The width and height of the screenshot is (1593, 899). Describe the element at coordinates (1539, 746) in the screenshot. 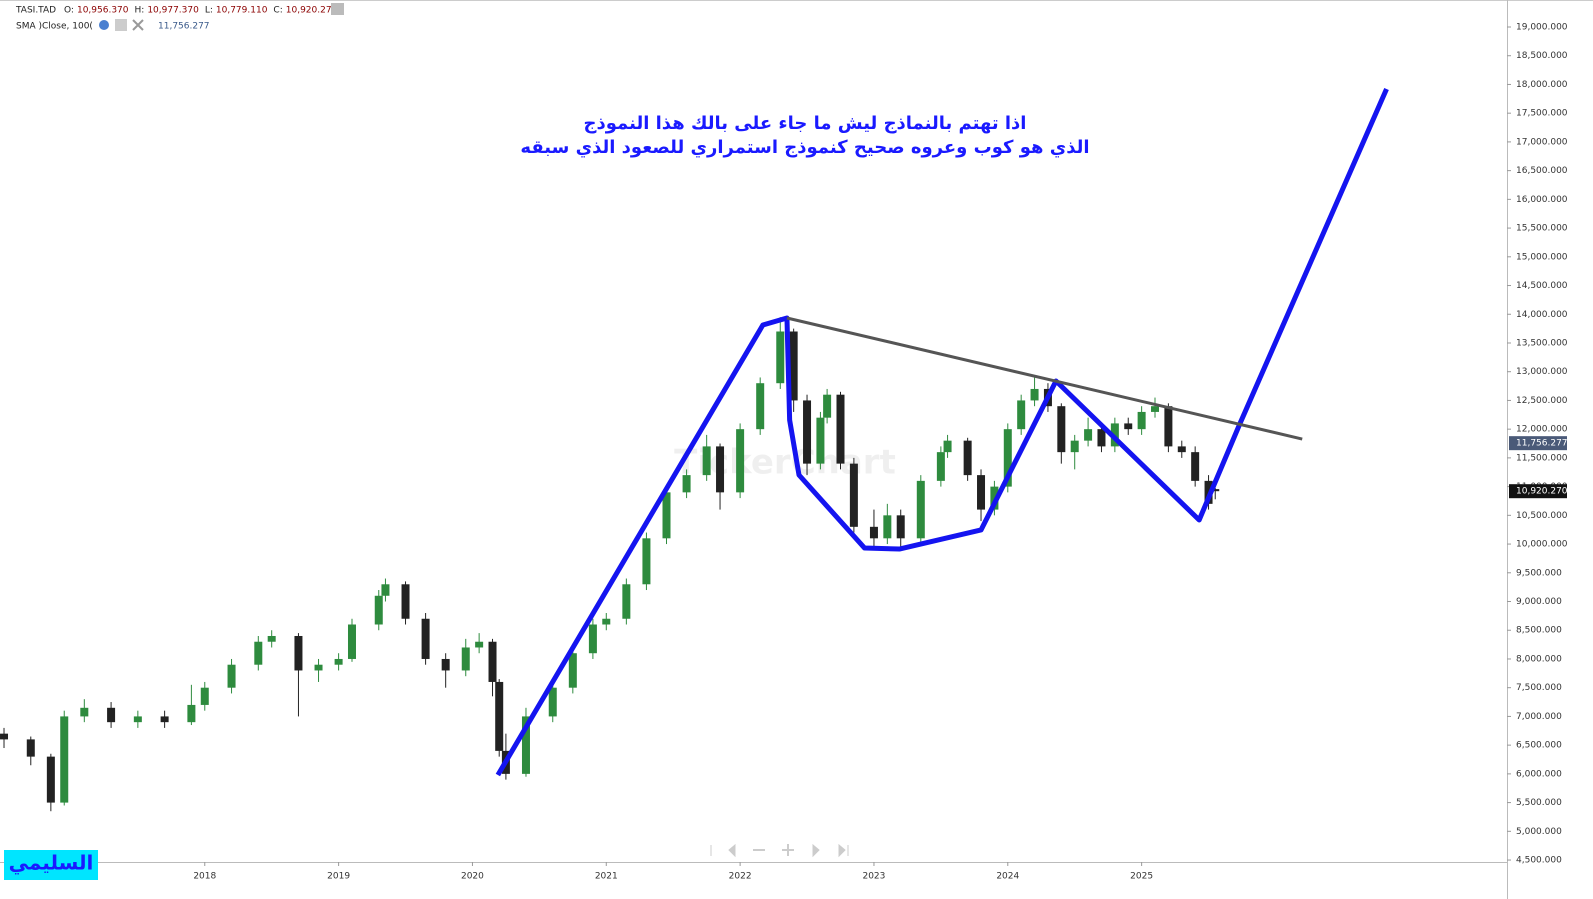

I see `y-tick-label: 6,500.000` at that location.